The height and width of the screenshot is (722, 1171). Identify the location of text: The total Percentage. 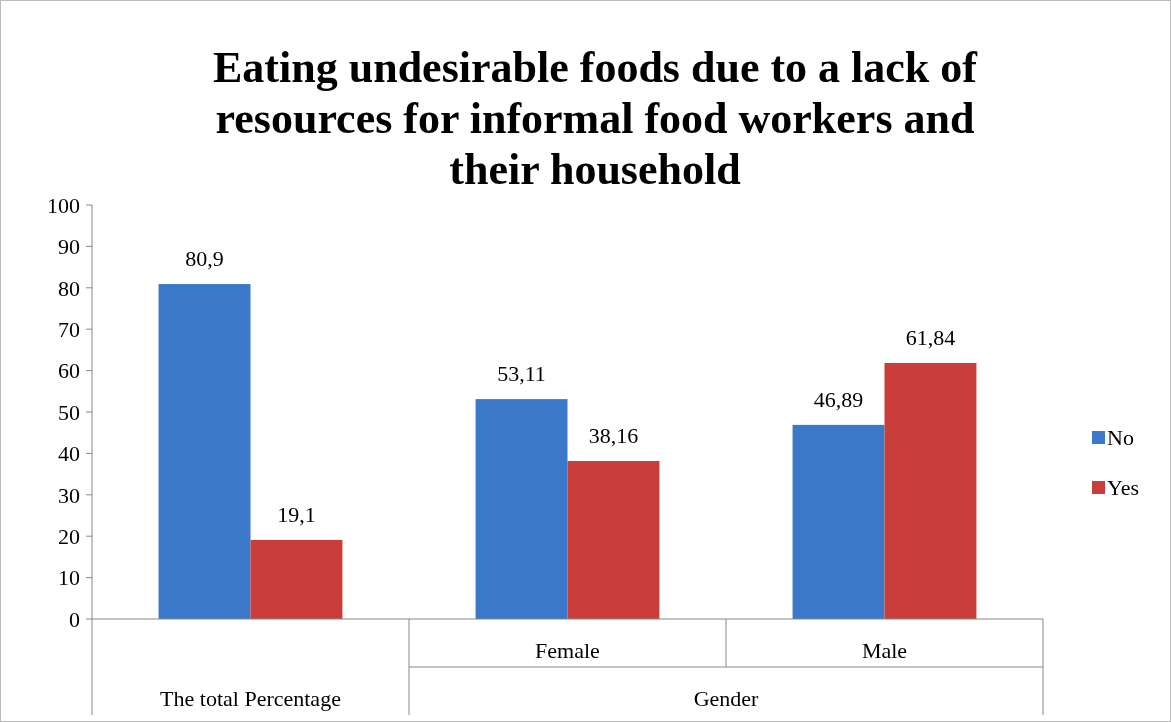
(250, 698).